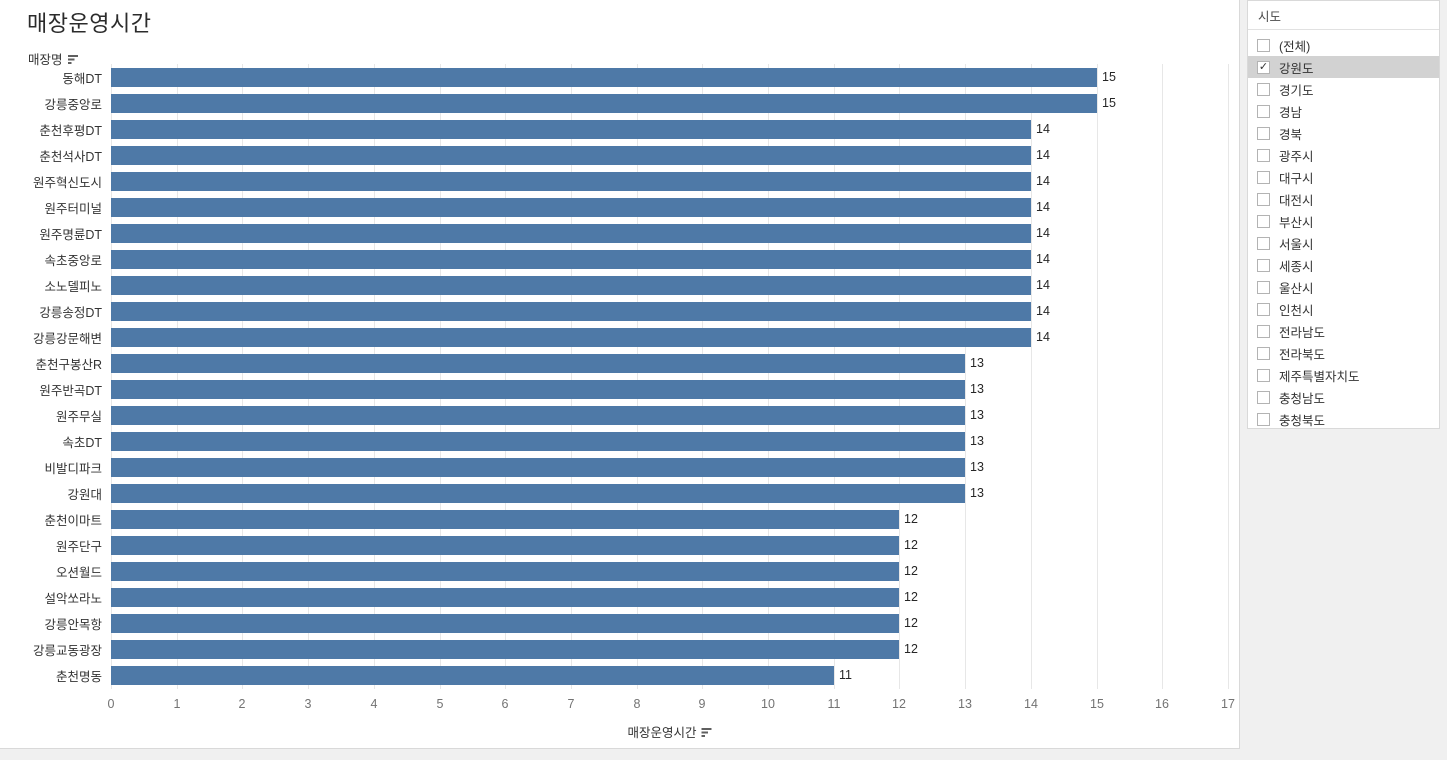 This screenshot has width=1447, height=760. Describe the element at coordinates (73, 468) in the screenshot. I see `category-label: 비발디파크` at that location.